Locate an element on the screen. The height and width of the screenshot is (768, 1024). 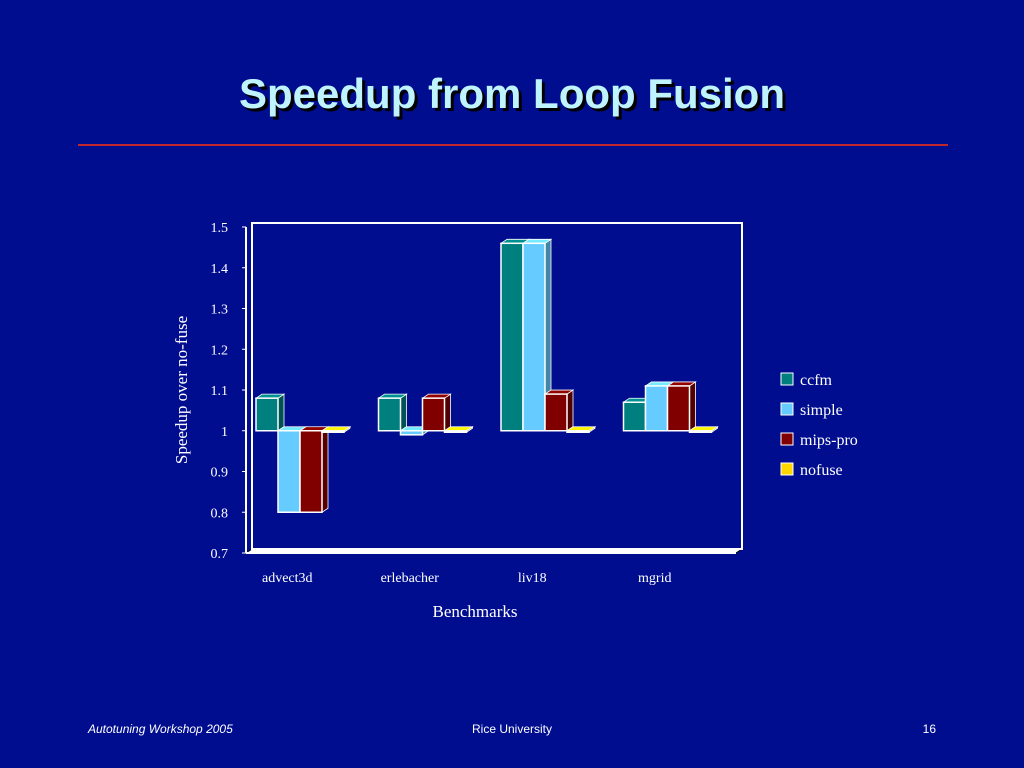
x-tick-label: liv18 is located at coordinates (532, 578).